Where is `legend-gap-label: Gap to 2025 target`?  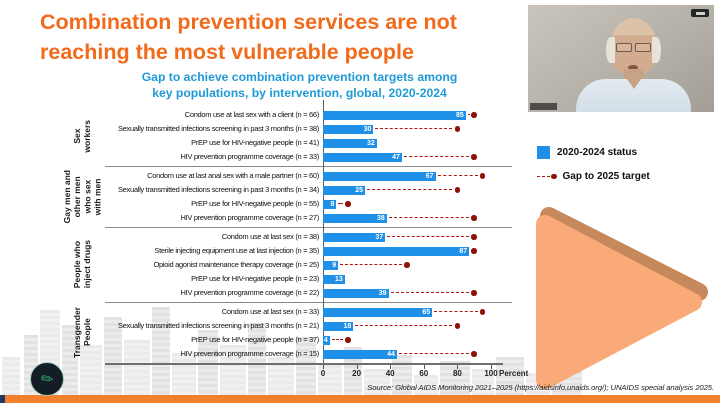 legend-gap-label: Gap to 2025 target is located at coordinates (606, 176).